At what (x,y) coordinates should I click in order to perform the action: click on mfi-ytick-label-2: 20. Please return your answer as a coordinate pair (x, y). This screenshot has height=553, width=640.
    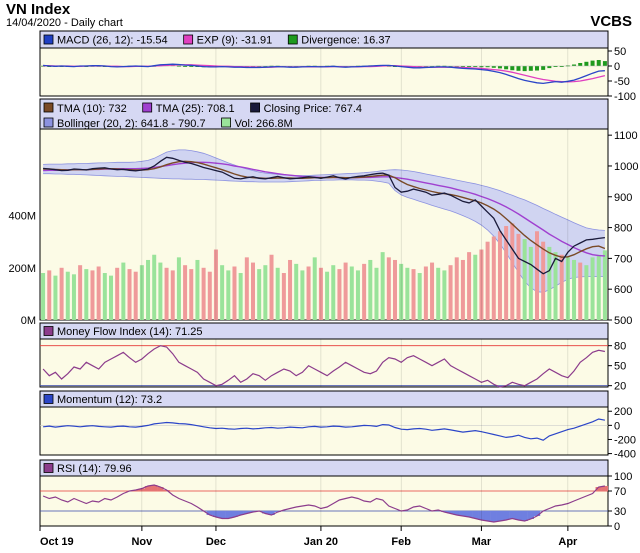
    Looking at the image, I should click on (620, 387).